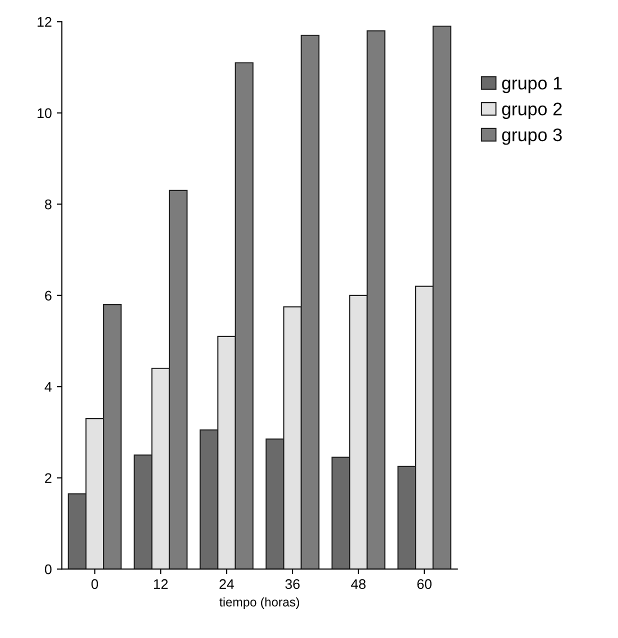 The image size is (618, 638). What do you see at coordinates (532, 110) in the screenshot?
I see `legend-label: grupo 2` at bounding box center [532, 110].